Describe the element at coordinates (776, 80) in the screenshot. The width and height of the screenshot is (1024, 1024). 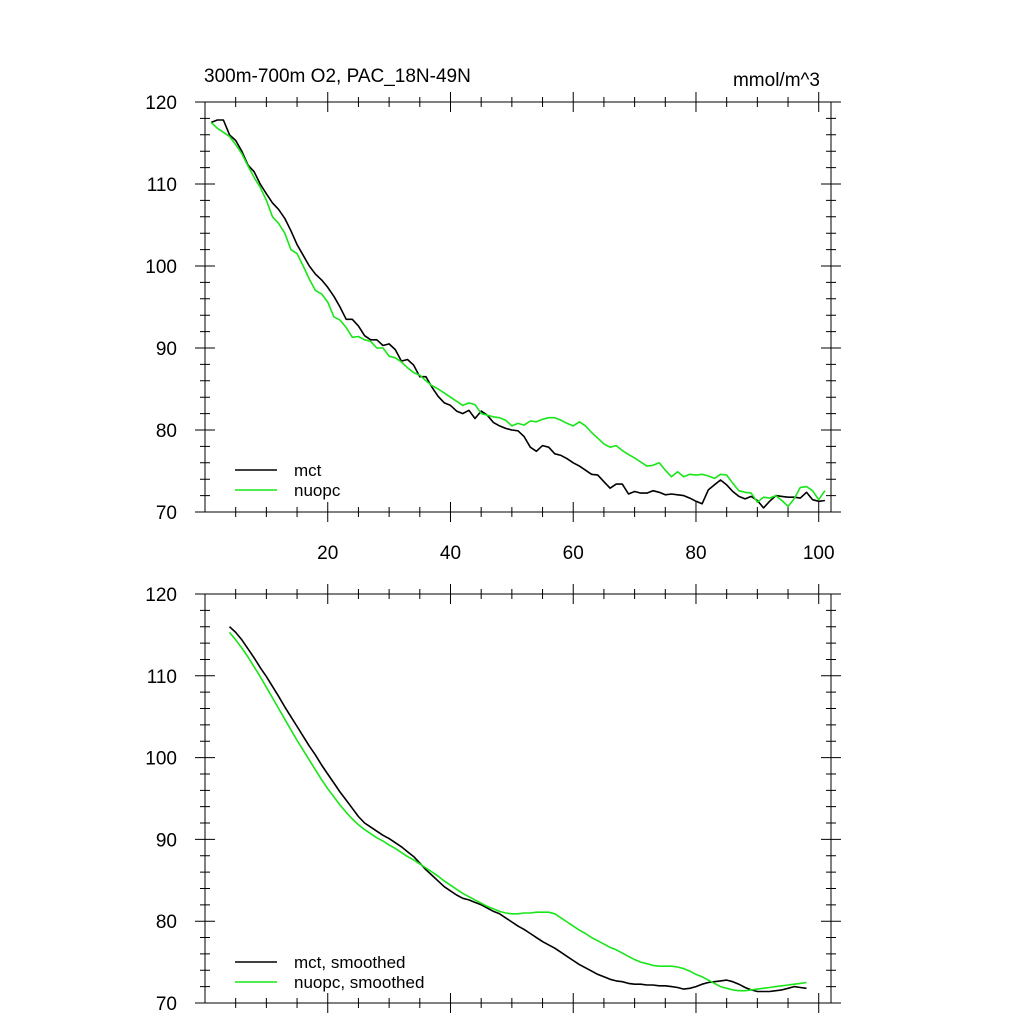
I see `chart-units: mmol/m^3` at that location.